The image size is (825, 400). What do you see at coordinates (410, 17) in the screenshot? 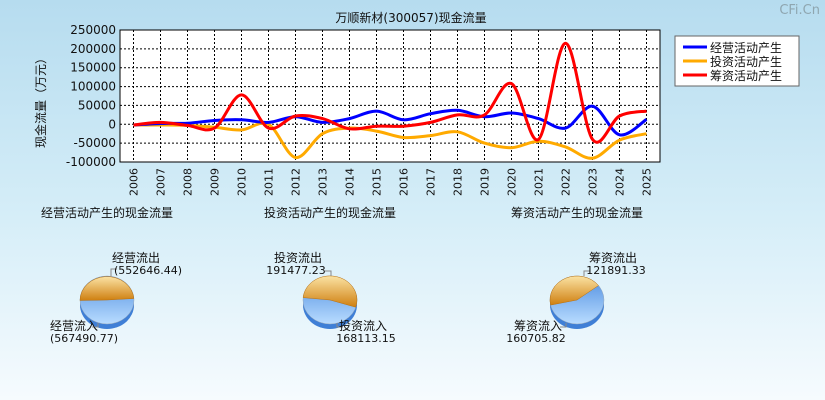
I see `chart-title: 万顺新材(300057)现金流量` at bounding box center [410, 17].